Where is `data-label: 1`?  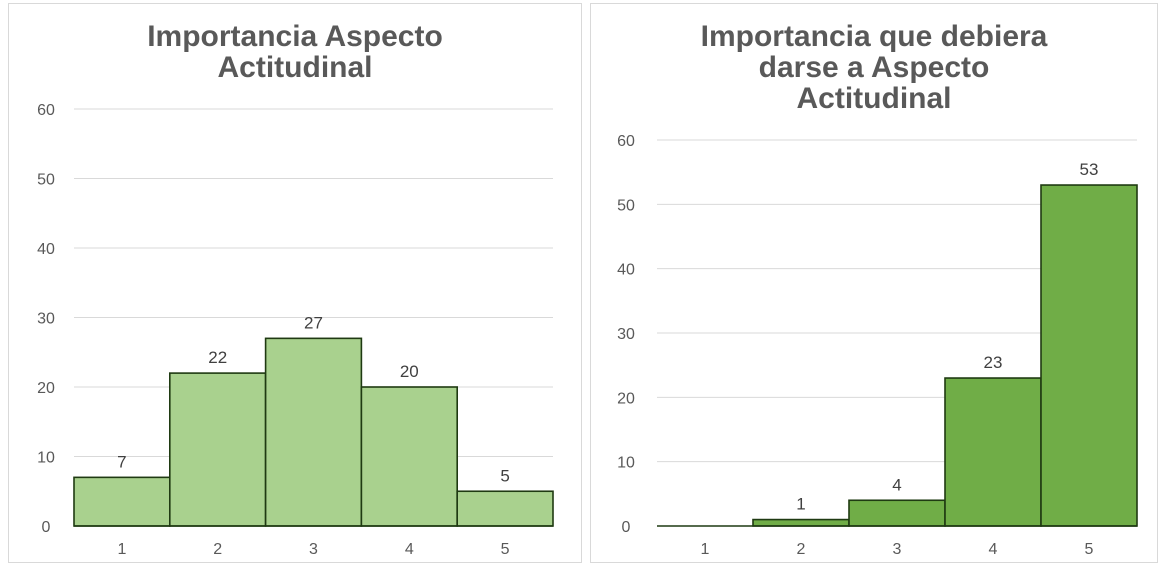 data-label: 1 is located at coordinates (800, 504).